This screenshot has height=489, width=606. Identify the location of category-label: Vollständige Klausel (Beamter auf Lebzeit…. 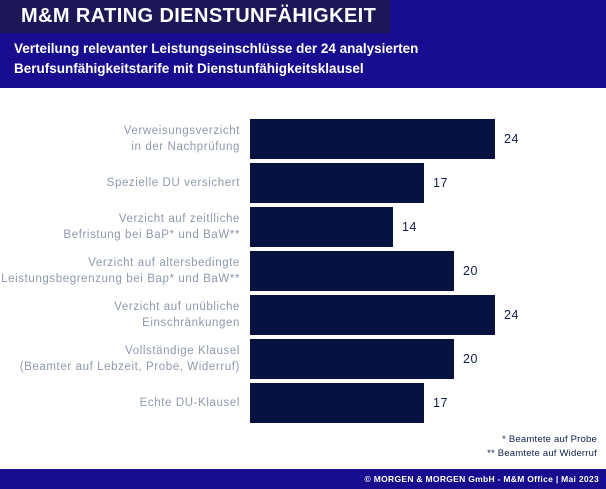
(129, 359).